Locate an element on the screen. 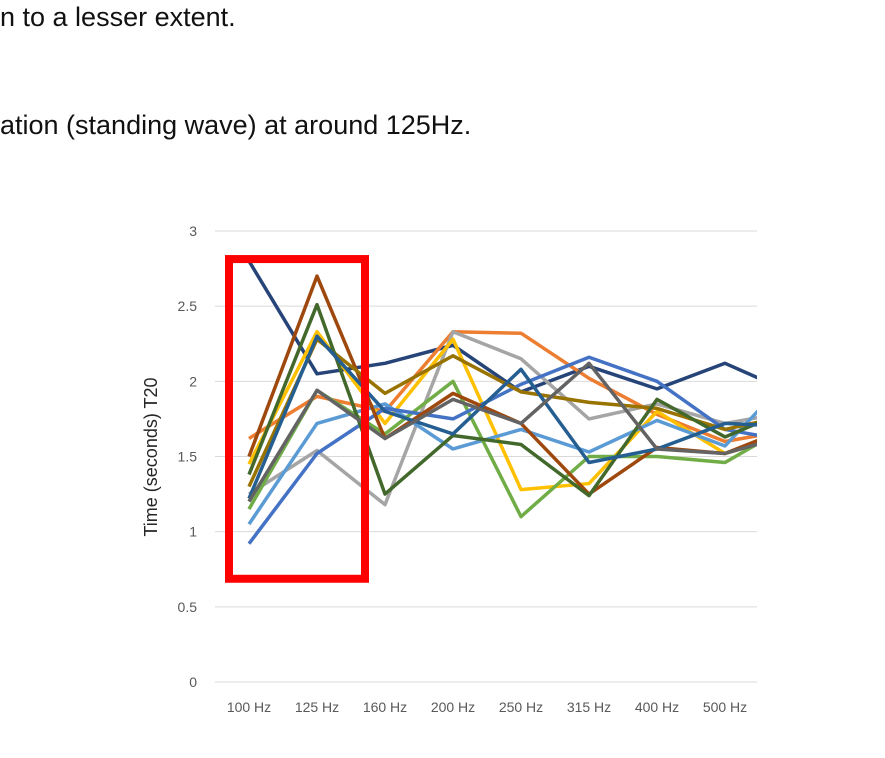  body-text-line-1: n to a lesser extent. is located at coordinates (118, 17).